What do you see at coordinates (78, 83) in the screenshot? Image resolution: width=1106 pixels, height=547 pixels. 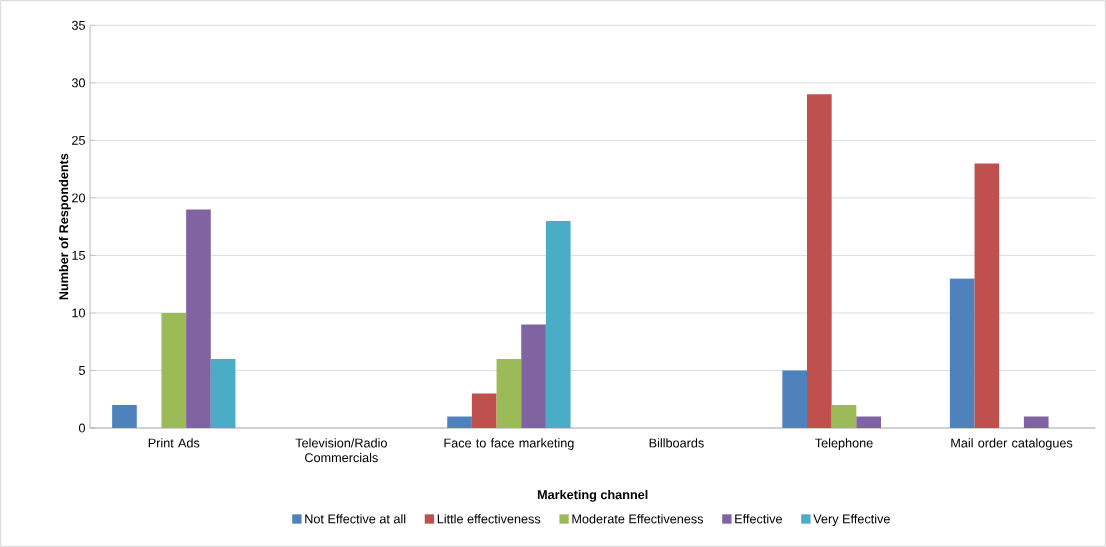 I see `y-tick-label: 30` at bounding box center [78, 83].